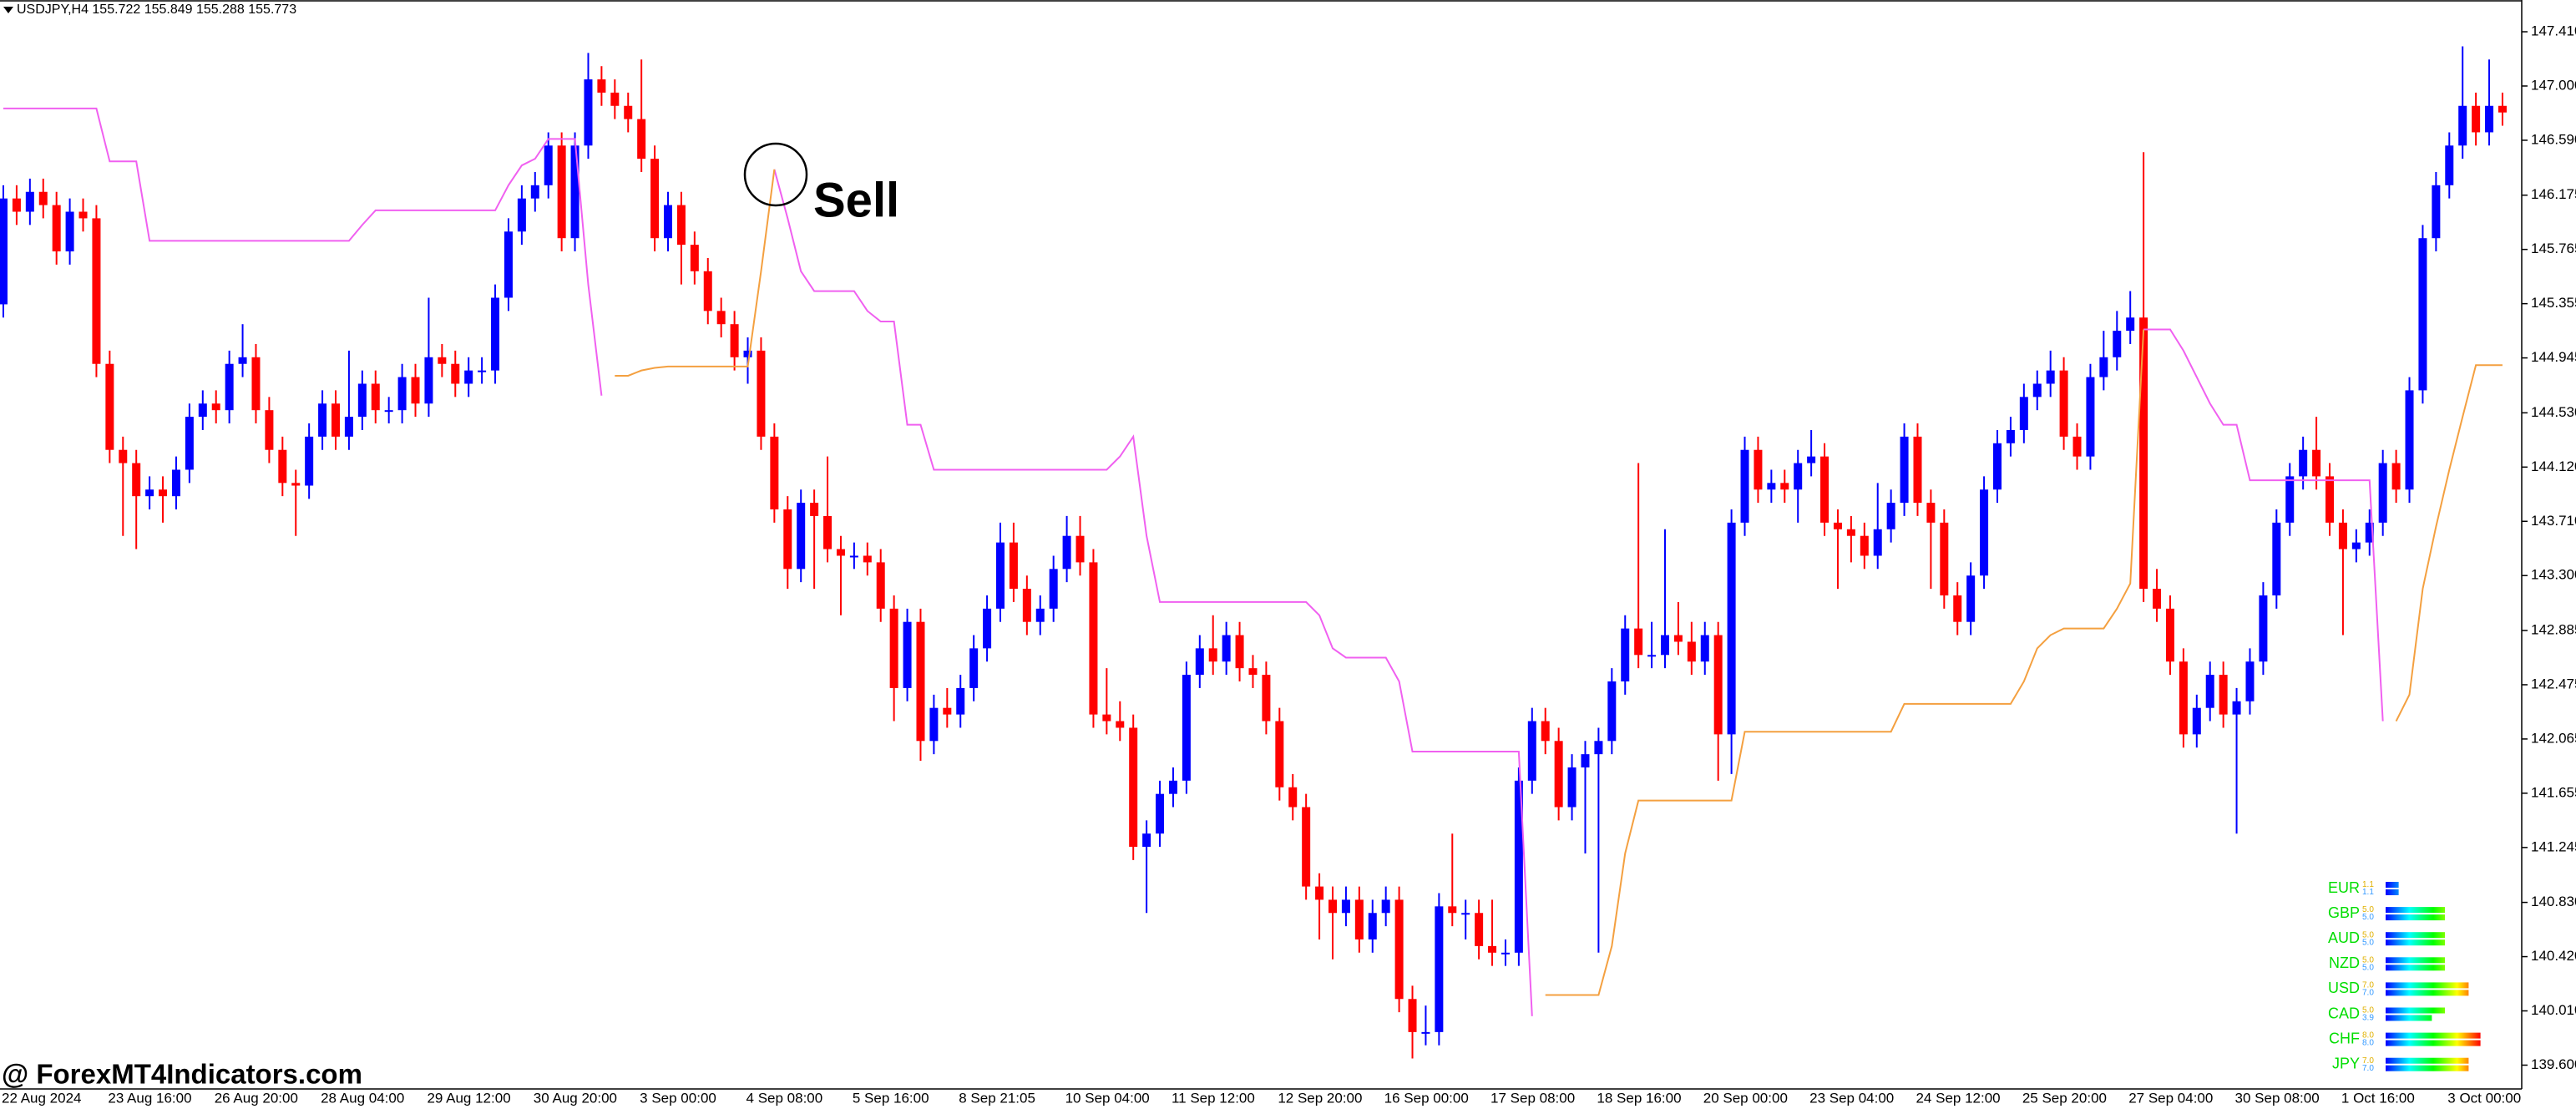 The image size is (2576, 1109). Describe the element at coordinates (1213, 1098) in the screenshot. I see `x-tick-label: 11 Sep 12:00` at that location.